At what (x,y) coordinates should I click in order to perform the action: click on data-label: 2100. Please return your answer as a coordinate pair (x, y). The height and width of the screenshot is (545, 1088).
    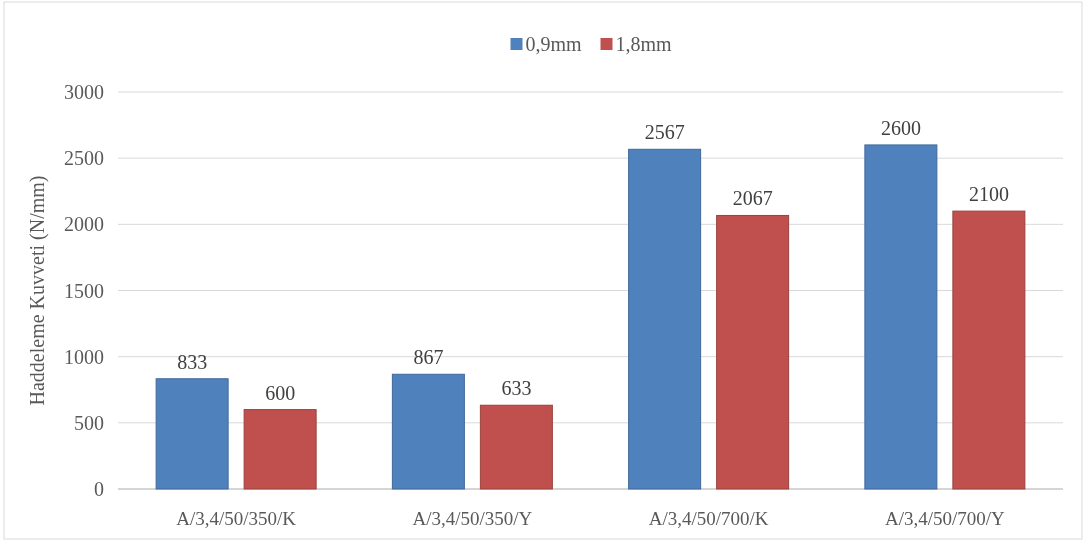
    Looking at the image, I should click on (988, 194).